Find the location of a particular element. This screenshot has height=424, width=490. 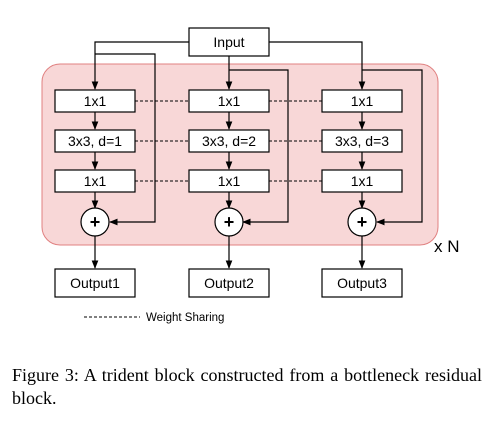

svg-text: Output2 is located at coordinates (229, 283).